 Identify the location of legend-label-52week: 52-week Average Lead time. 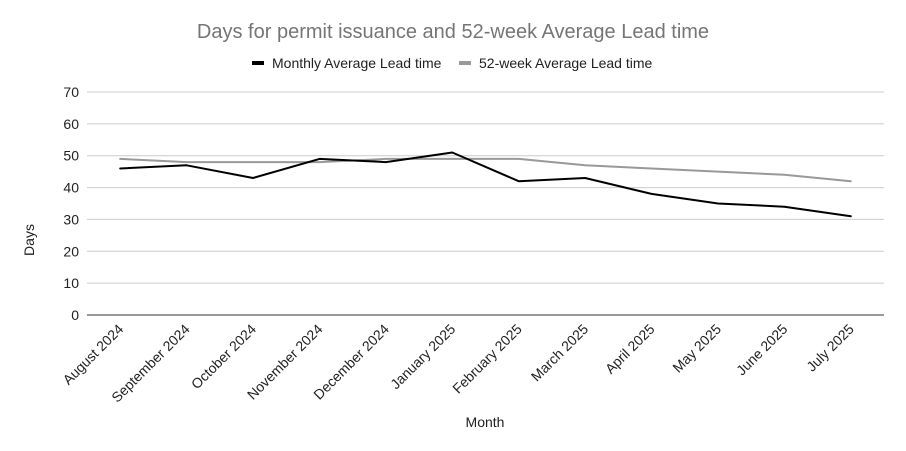
(566, 63).